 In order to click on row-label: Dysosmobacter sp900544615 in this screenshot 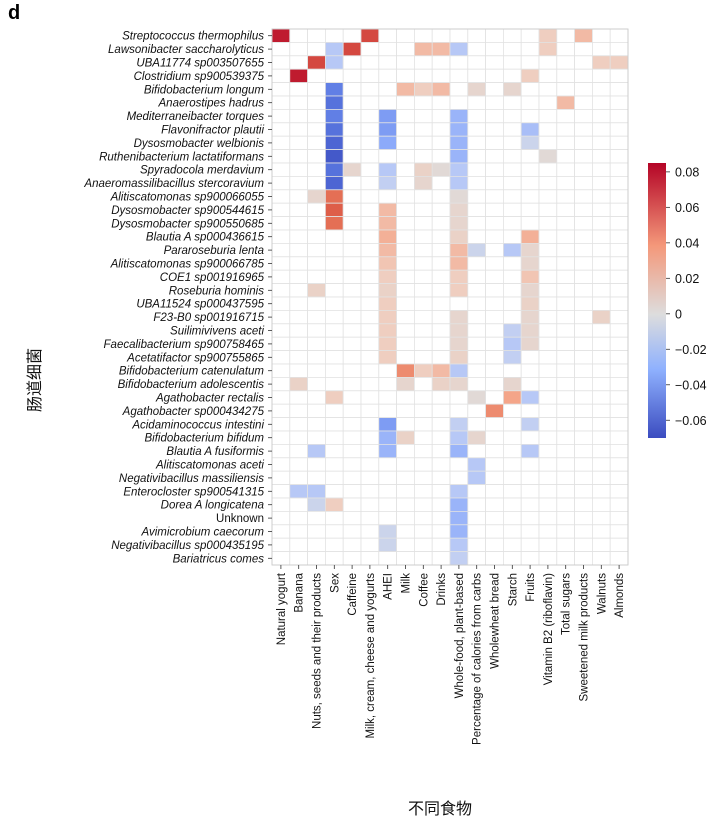, I will do `click(187, 211)`.